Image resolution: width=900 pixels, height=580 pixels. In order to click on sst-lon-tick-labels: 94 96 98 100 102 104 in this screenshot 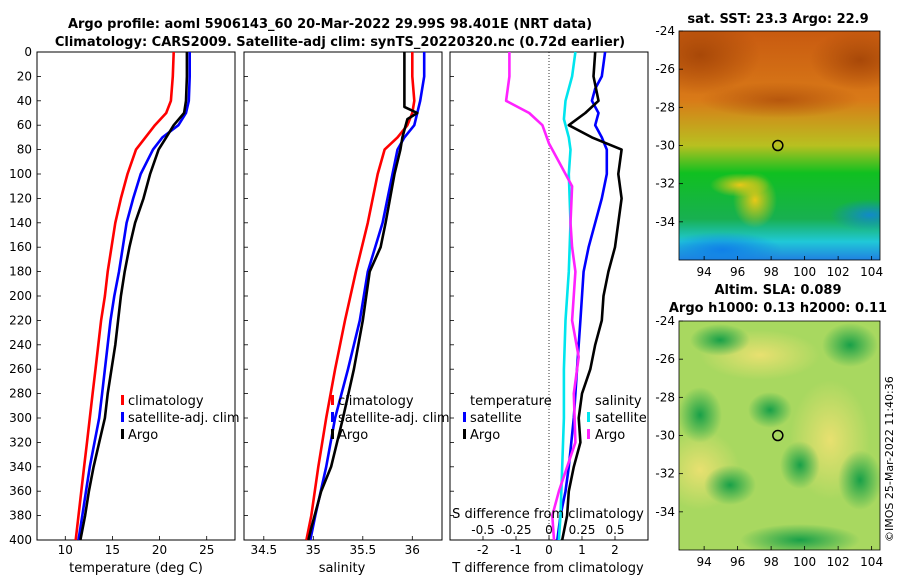, I will do `click(789, 267)`.